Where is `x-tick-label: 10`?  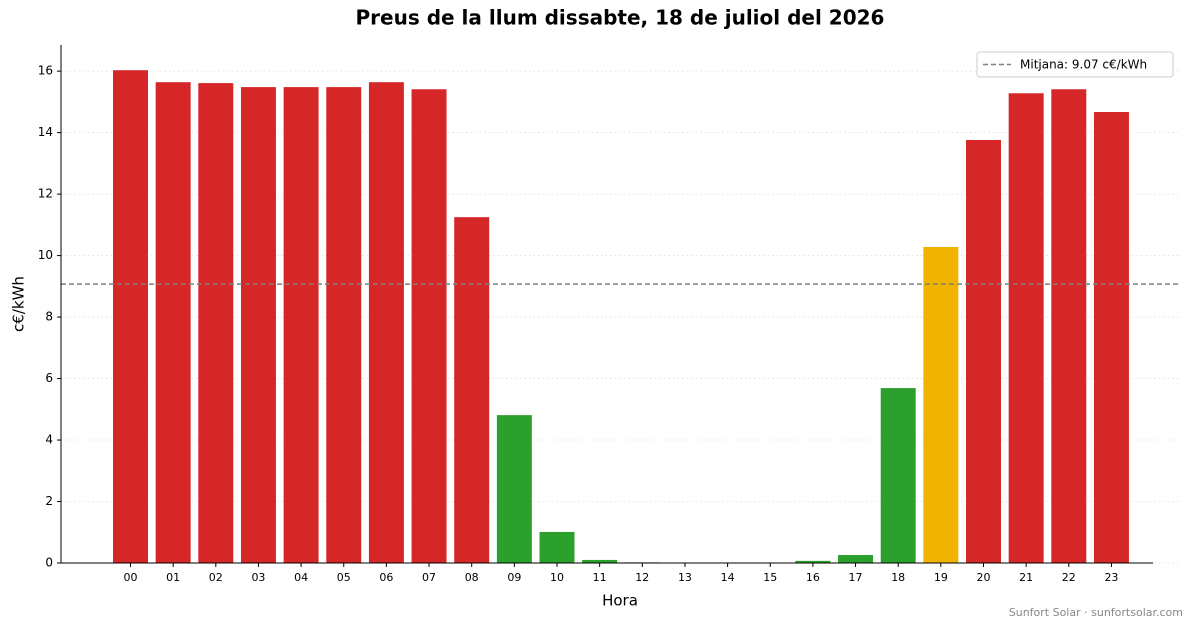
x-tick-label: 10 is located at coordinates (557, 577).